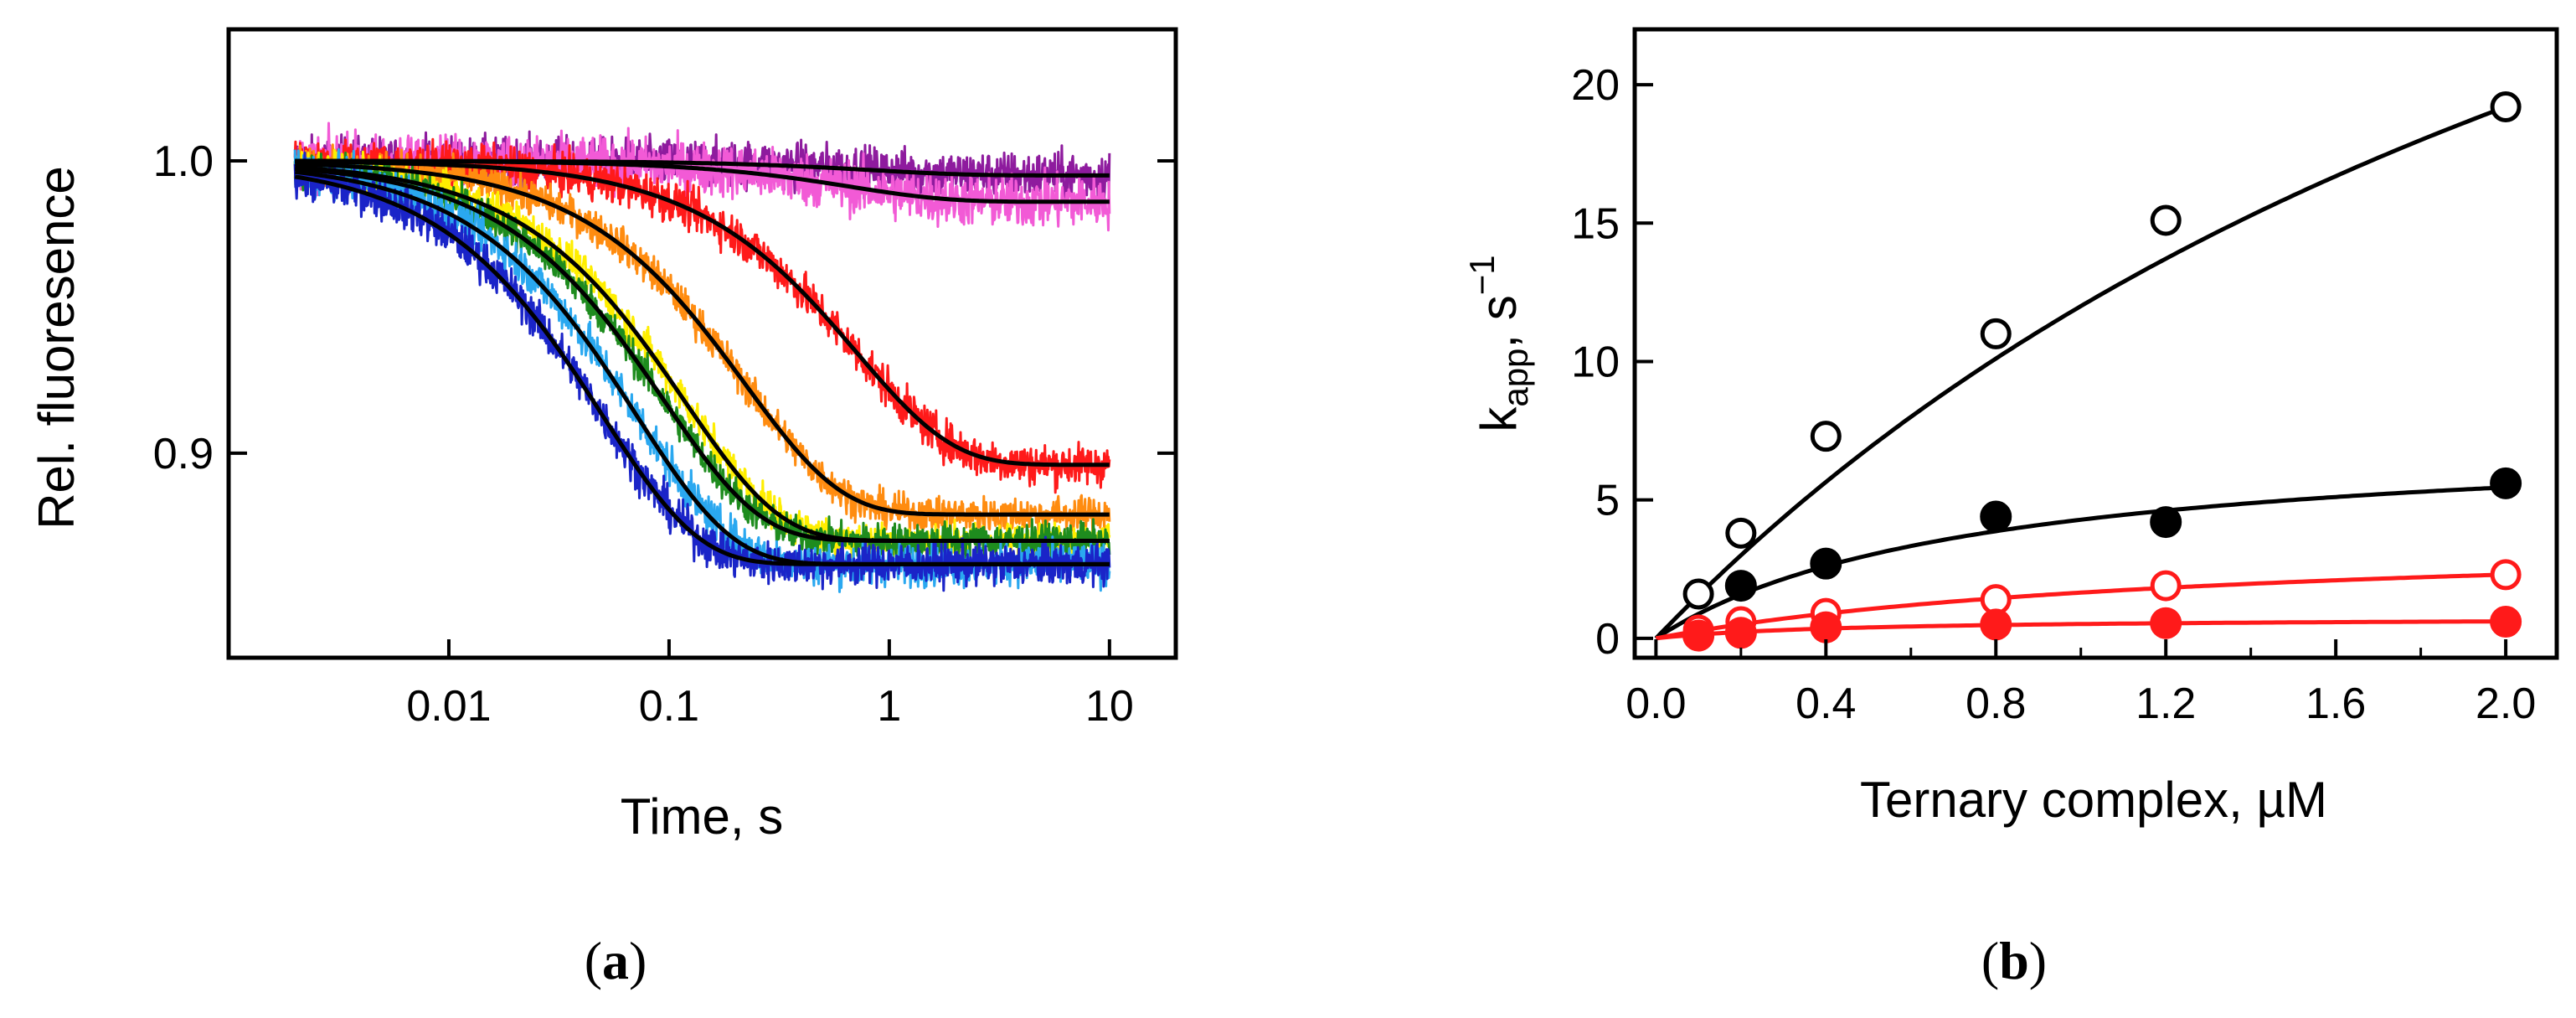  Describe the element at coordinates (1607, 640) in the screenshot. I see `panel-b-y-tick-label: 0` at that location.